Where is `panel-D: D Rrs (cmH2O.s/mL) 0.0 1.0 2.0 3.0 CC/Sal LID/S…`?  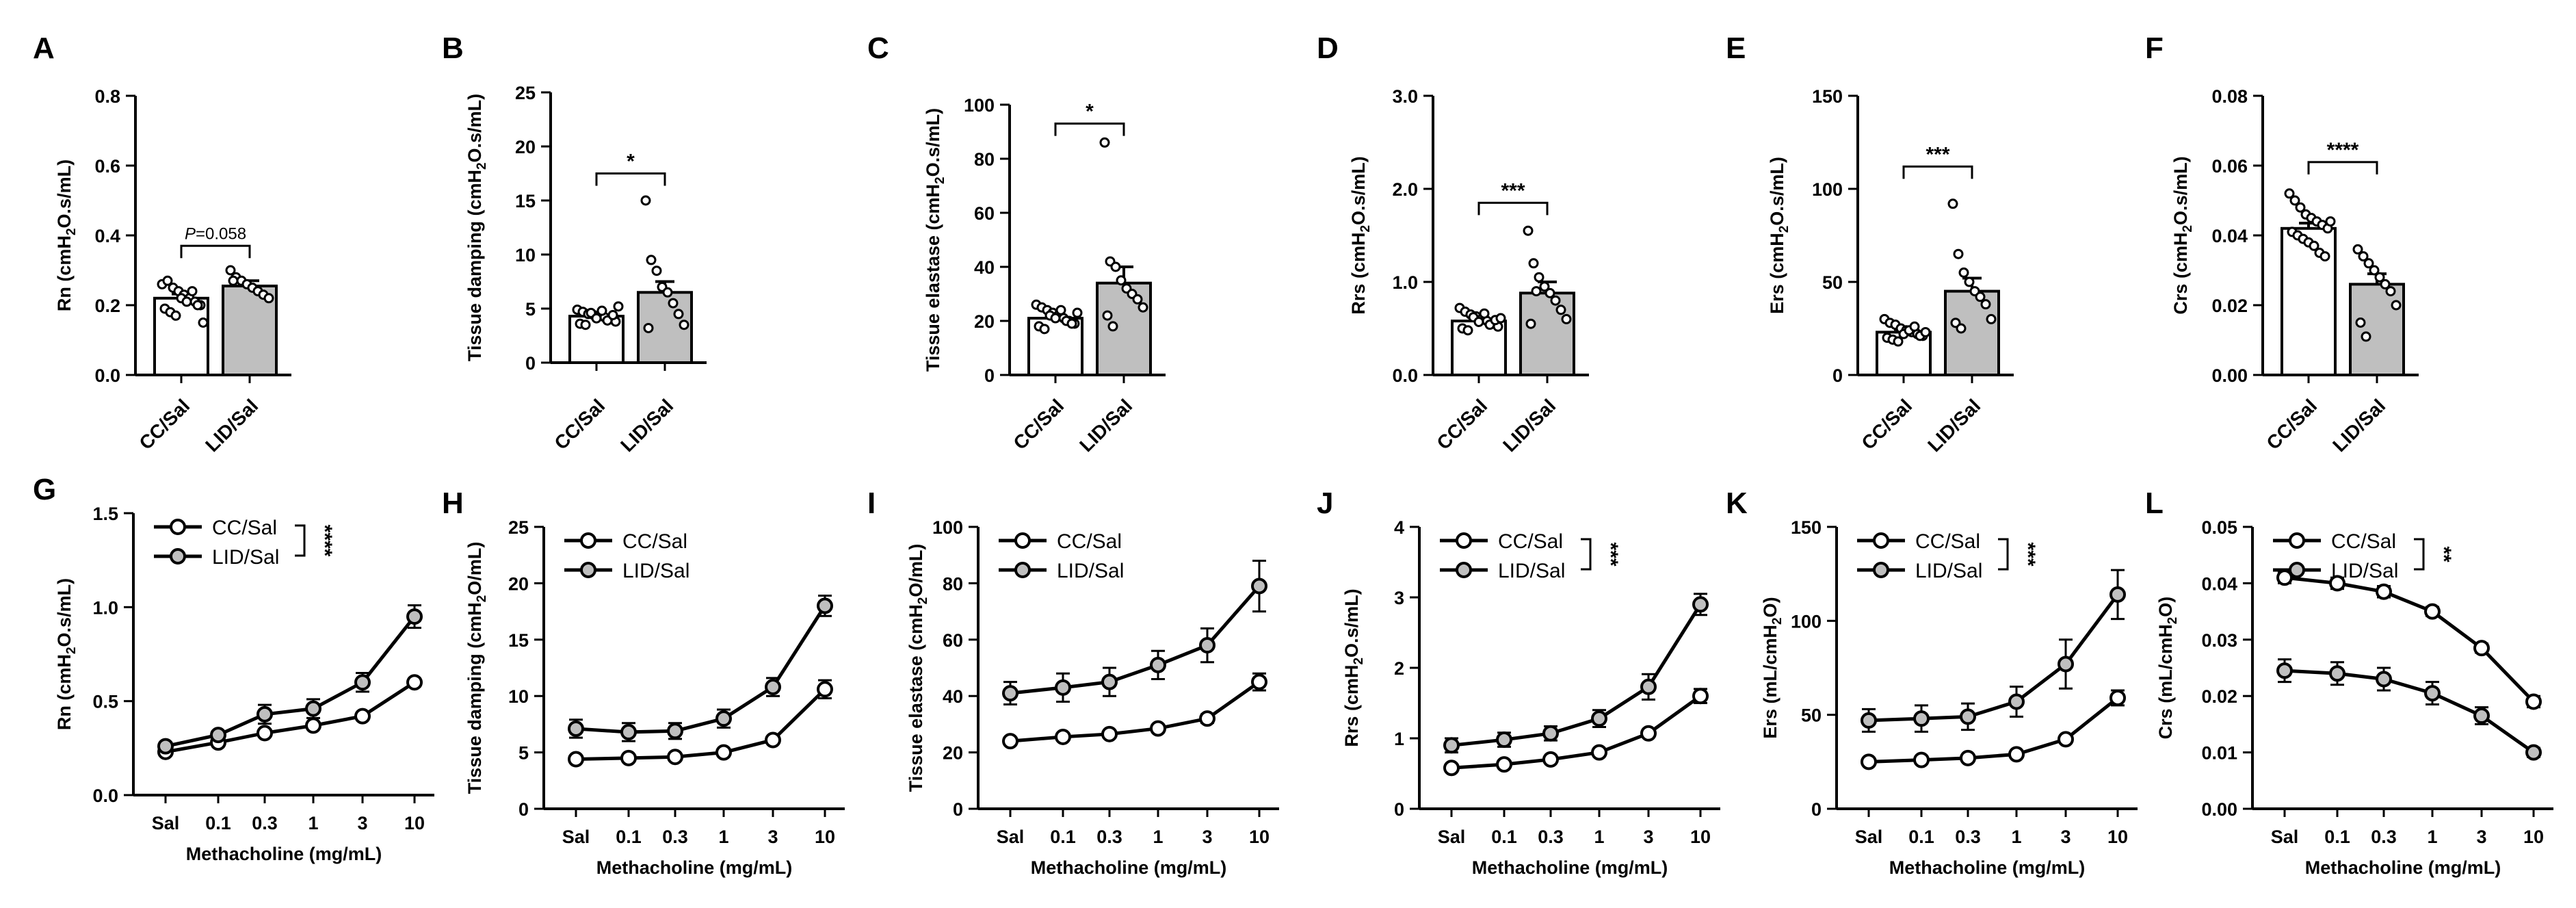 panel-D: D Rrs (cmH2O.s/mL) 0.0 1.0 2.0 3.0 CC/Sal LID/S… is located at coordinates (1453, 243).